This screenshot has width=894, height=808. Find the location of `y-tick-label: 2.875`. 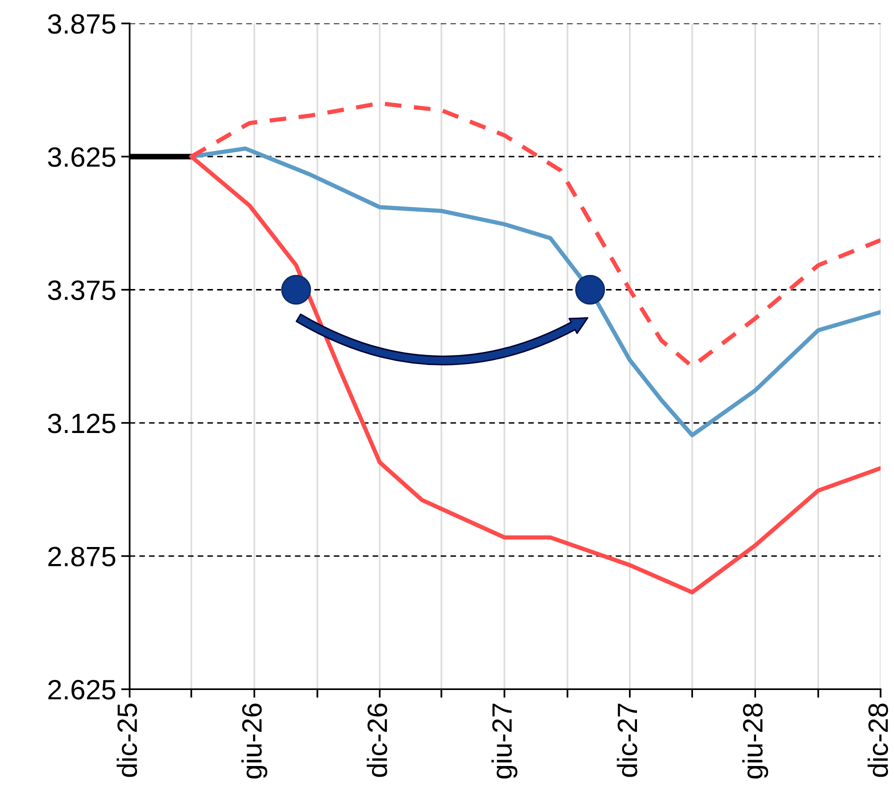

y-tick-label: 2.875 is located at coordinates (82, 556).